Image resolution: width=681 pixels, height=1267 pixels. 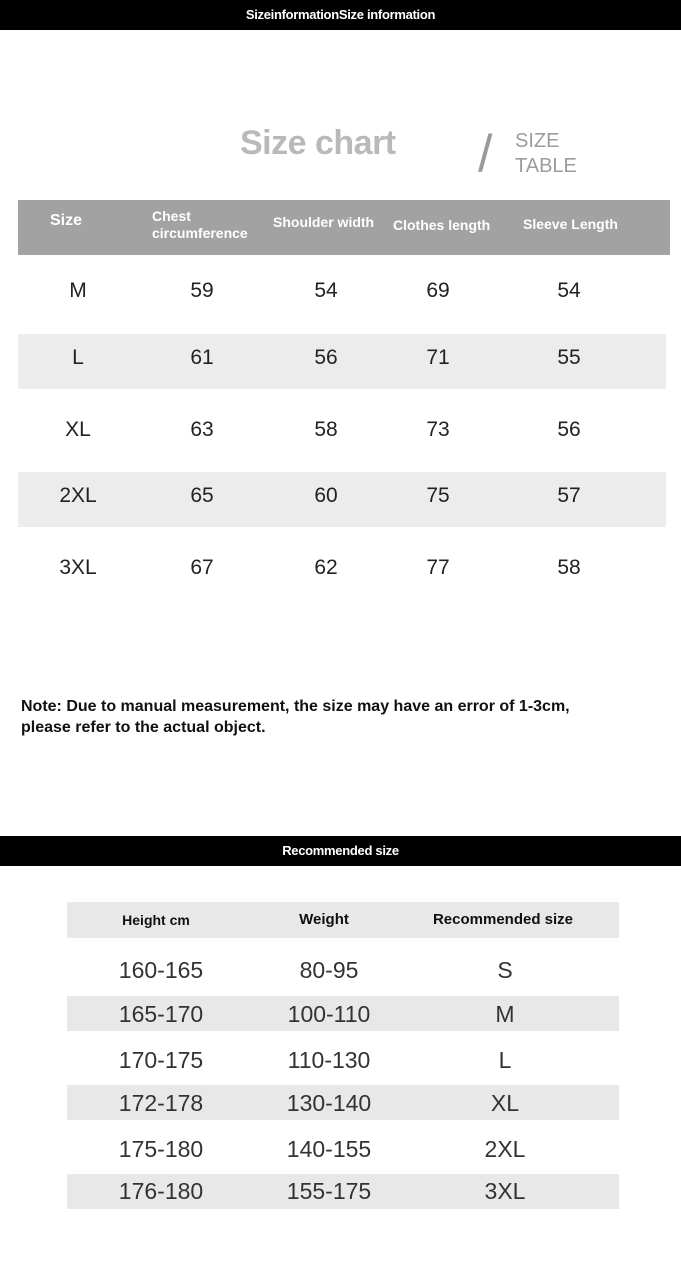 What do you see at coordinates (202, 290) in the screenshot?
I see `cell-chest: 59` at bounding box center [202, 290].